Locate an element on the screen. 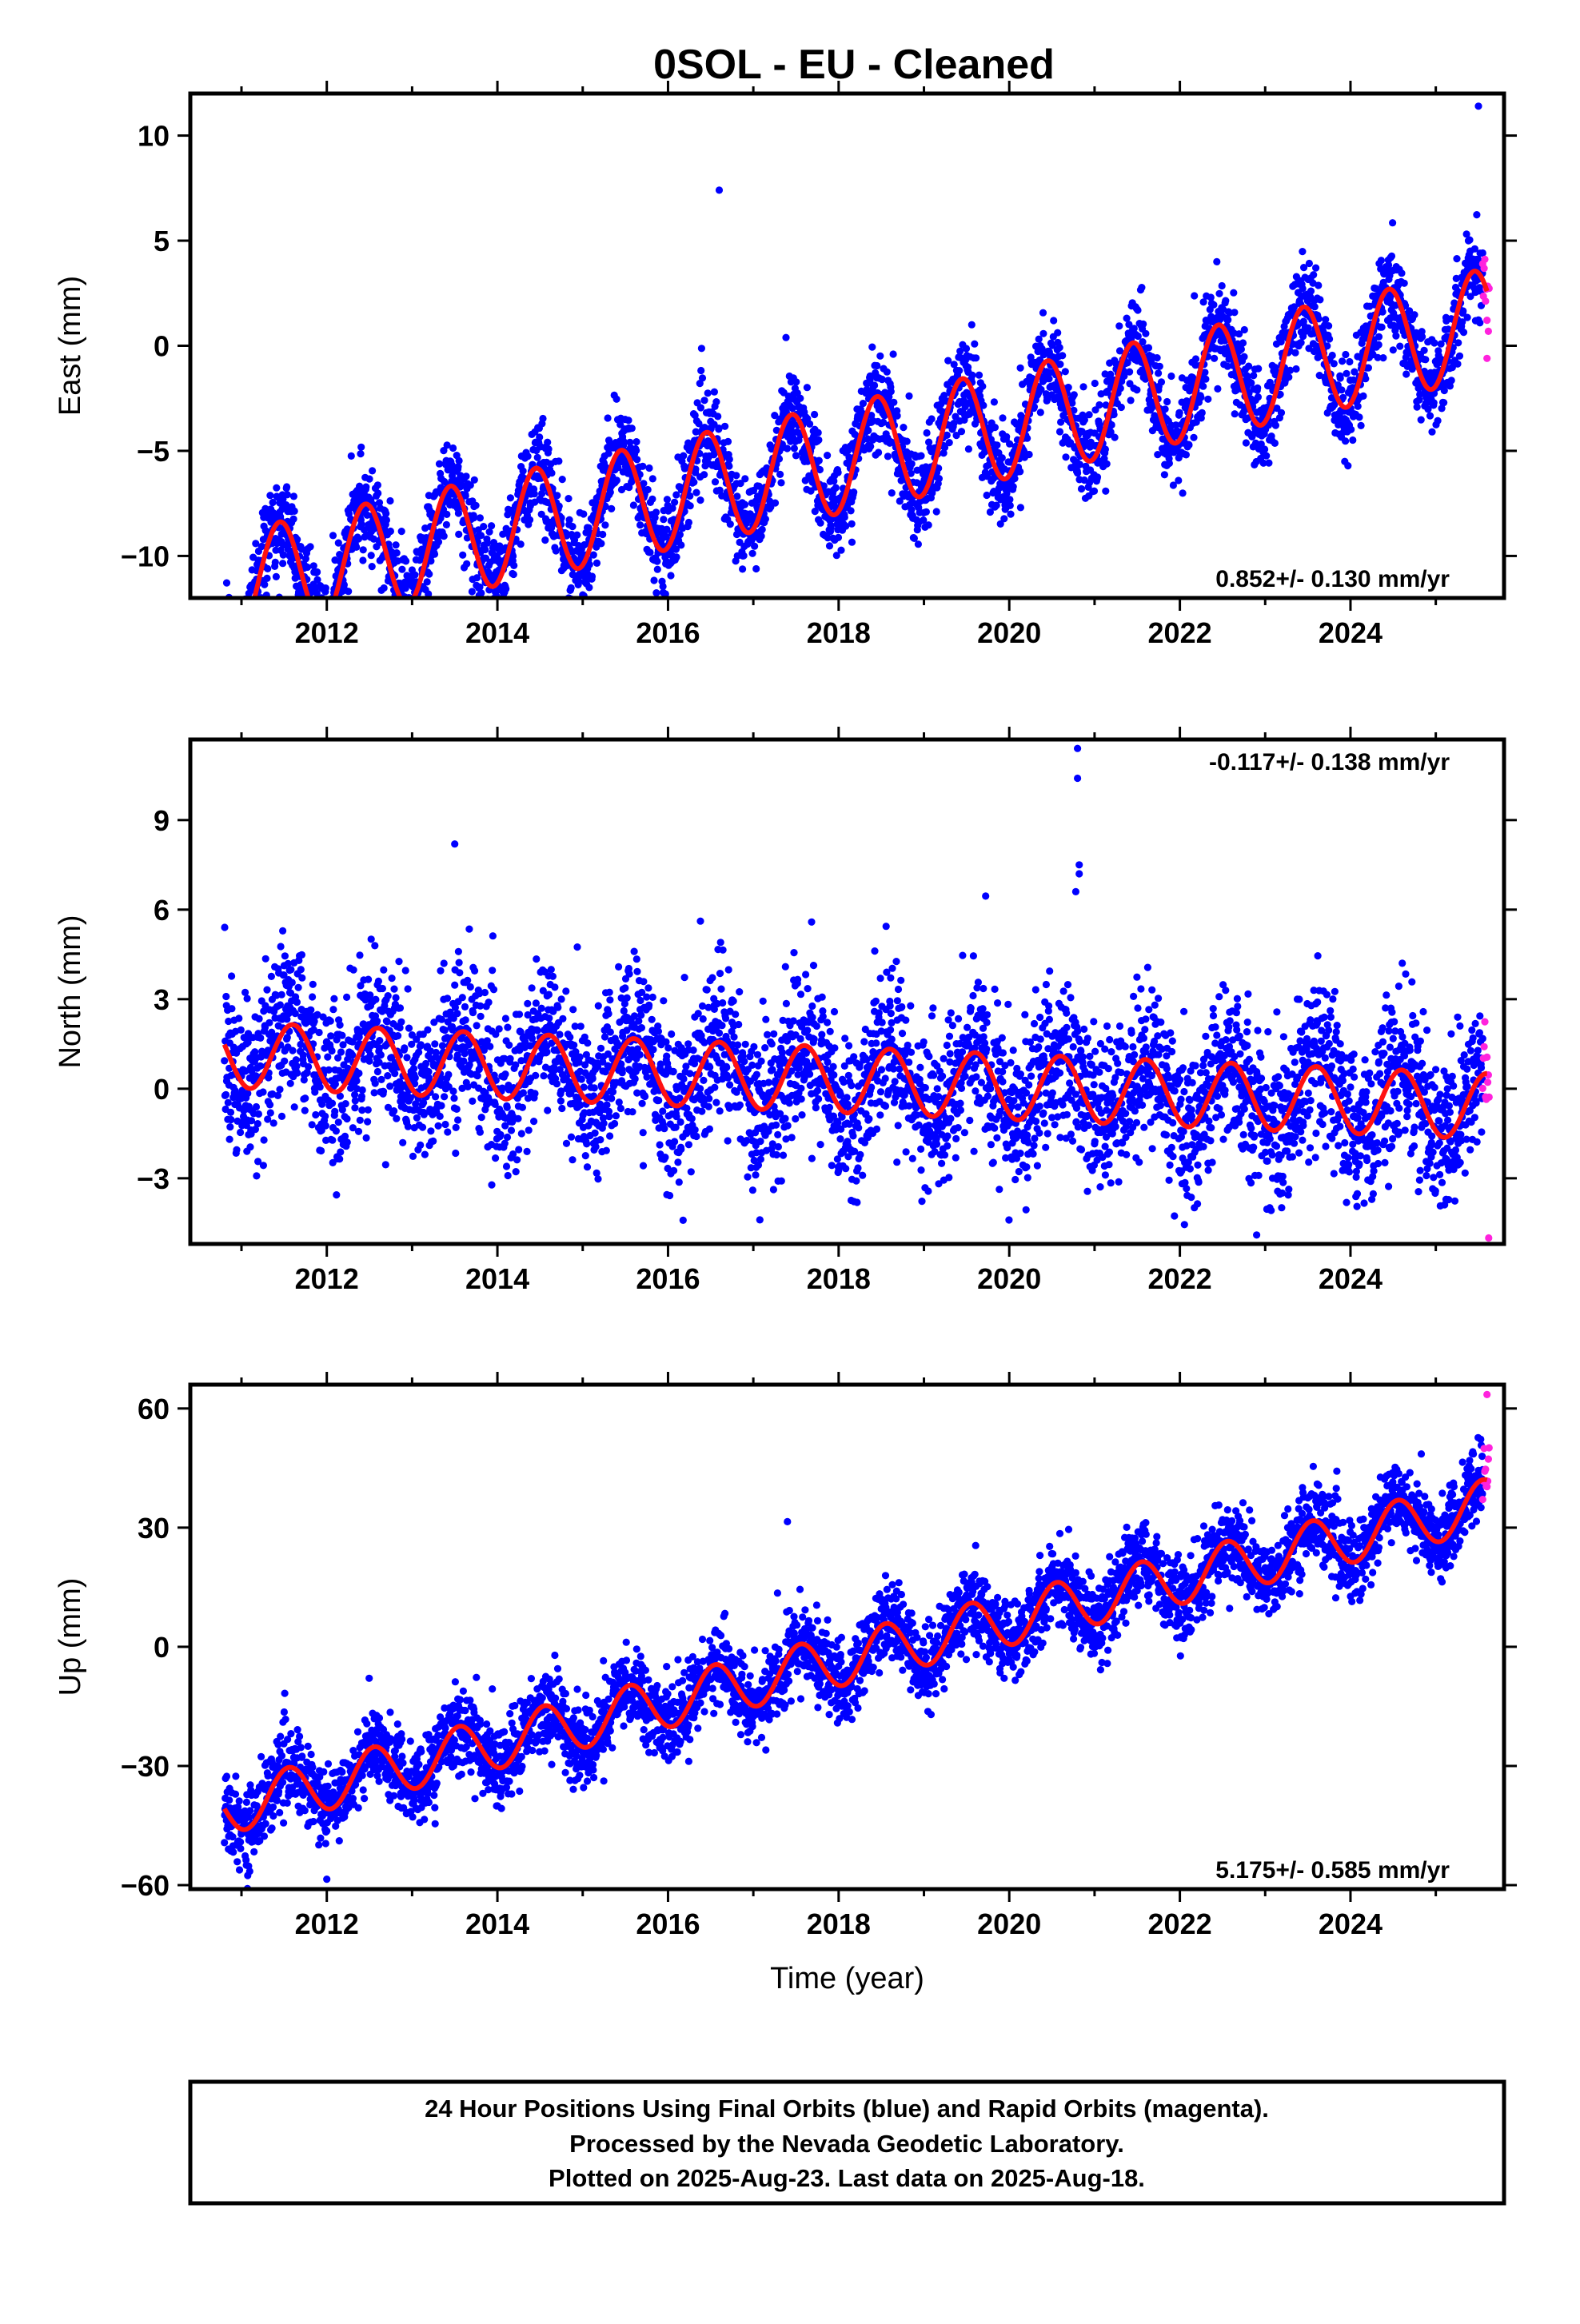 The height and width of the screenshot is (2324, 1580). east-x-tick-label: 2012 is located at coordinates (327, 632).